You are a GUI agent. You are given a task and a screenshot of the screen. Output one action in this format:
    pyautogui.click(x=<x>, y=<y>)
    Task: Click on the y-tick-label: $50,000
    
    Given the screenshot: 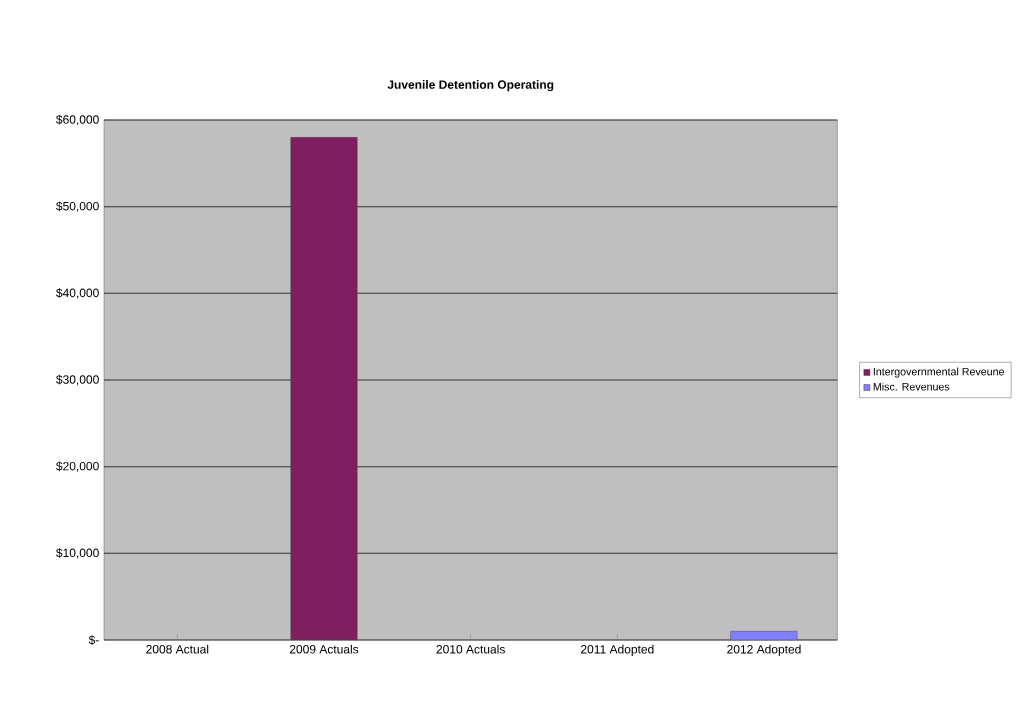 What is the action you would take?
    pyautogui.click(x=77, y=207)
    